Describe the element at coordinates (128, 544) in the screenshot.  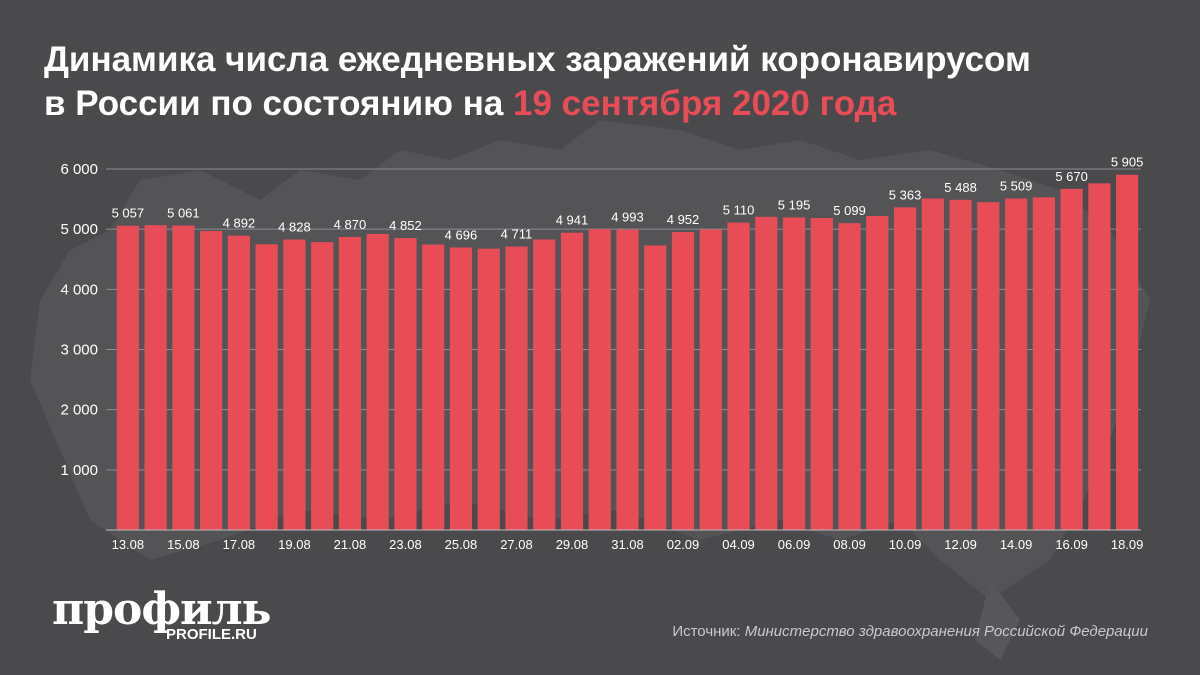
I see `x-tick-label: 13.08` at that location.